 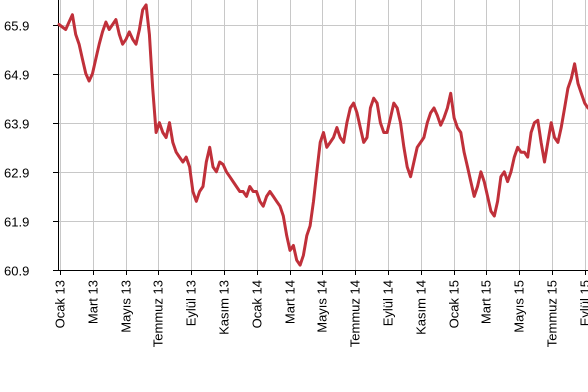 I want to click on y-tick-label: 61.9, so click(x=16, y=222).